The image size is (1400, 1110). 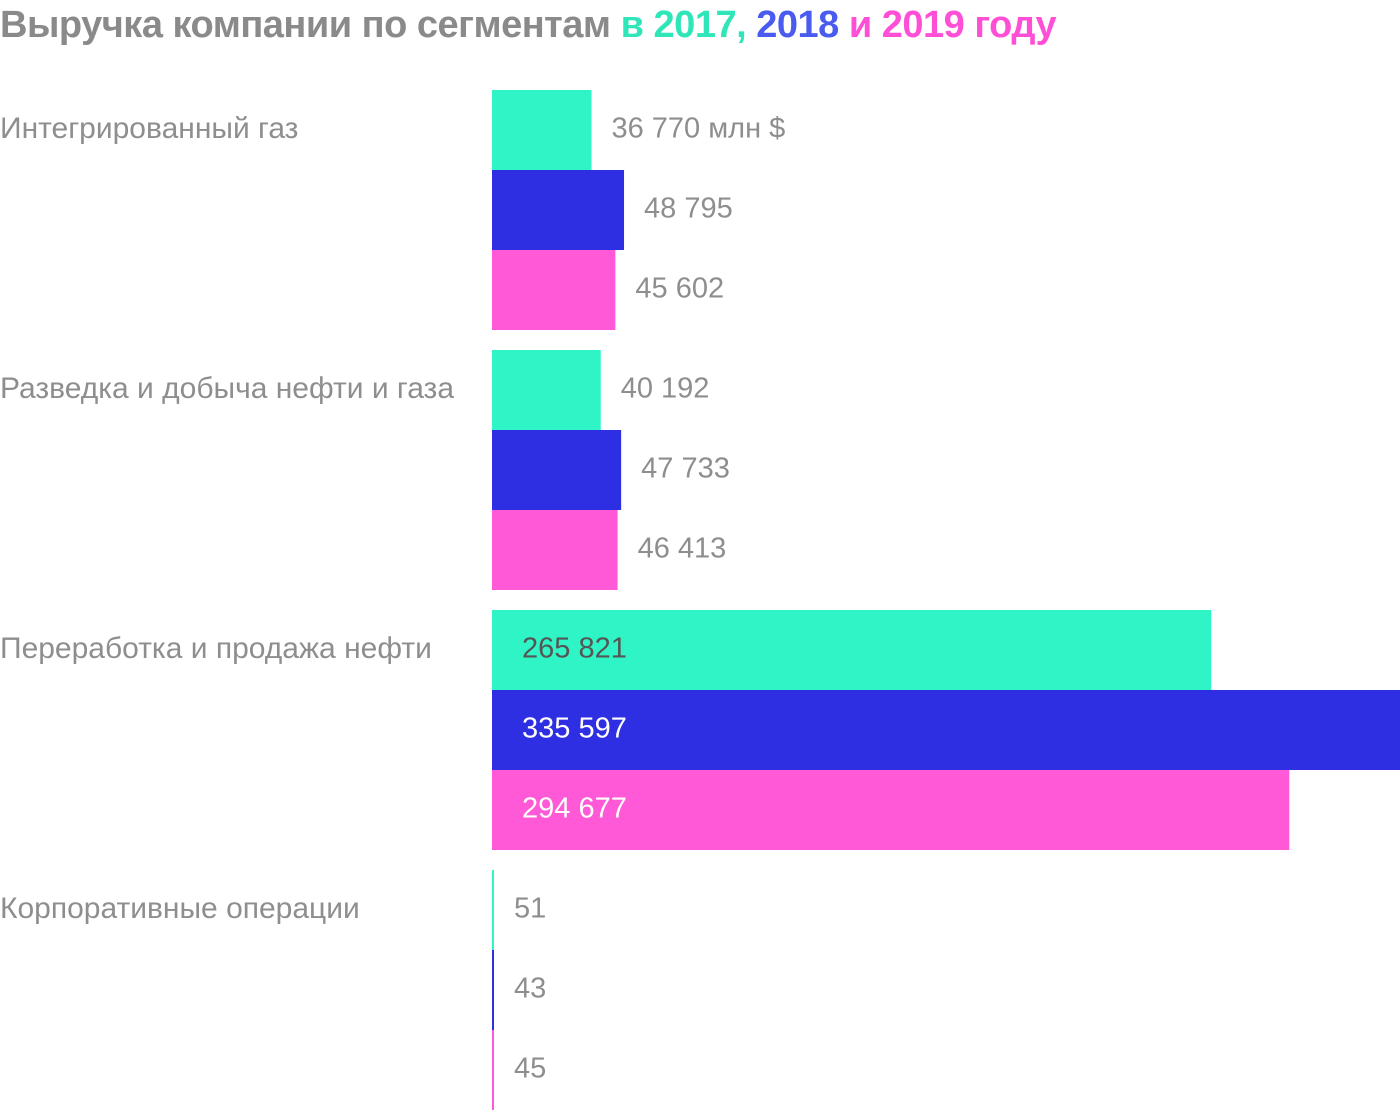 I want to click on title-year-2017: 2017,, so click(x=700, y=25).